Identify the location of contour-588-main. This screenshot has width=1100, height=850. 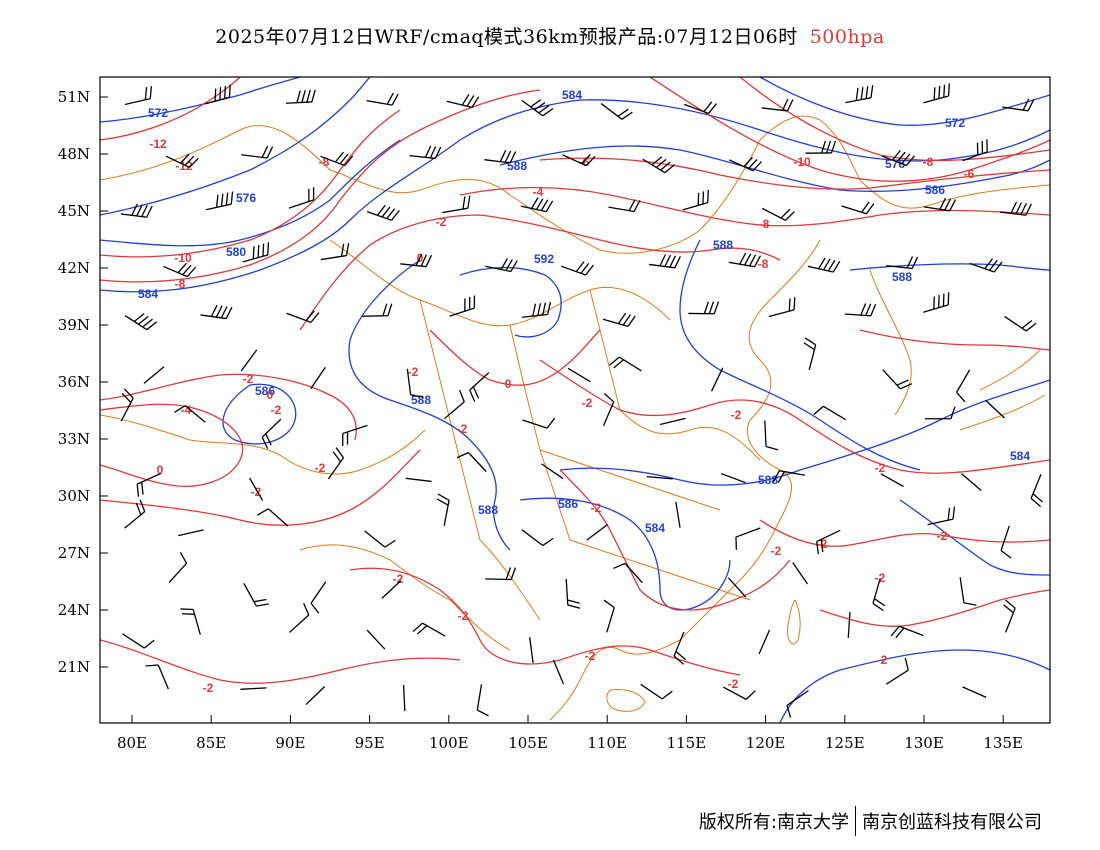
(429, 405).